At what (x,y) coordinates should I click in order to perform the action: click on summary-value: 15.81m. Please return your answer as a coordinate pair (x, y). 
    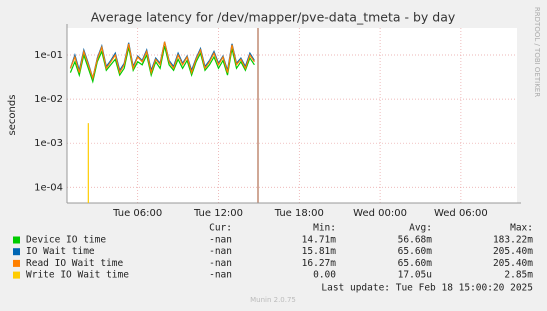
    Looking at the image, I should click on (319, 251).